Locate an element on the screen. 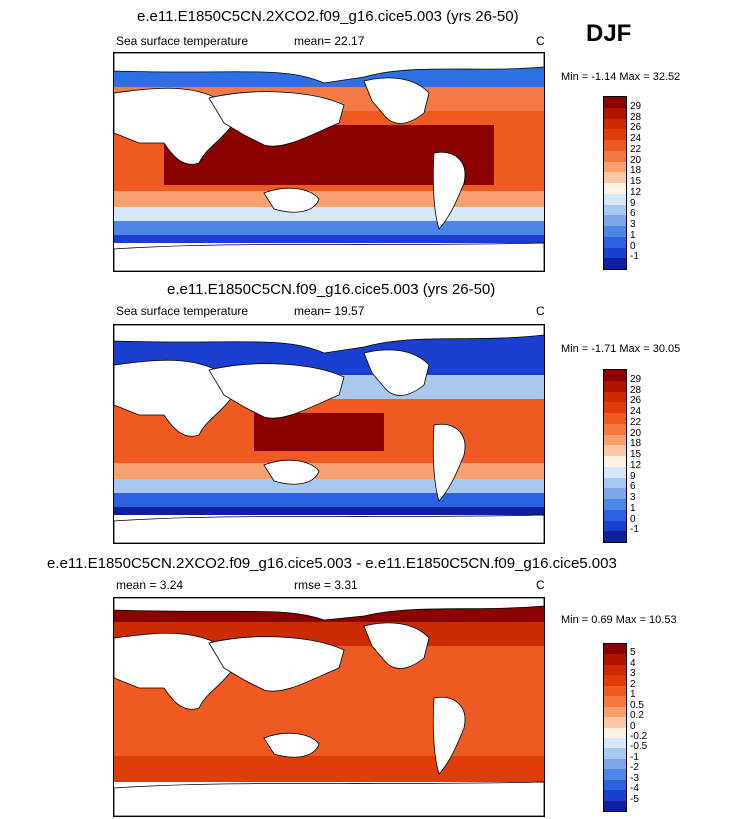 This screenshot has width=733, height=819. panel3-rmse: rmse = 3.31 is located at coordinates (326, 585).